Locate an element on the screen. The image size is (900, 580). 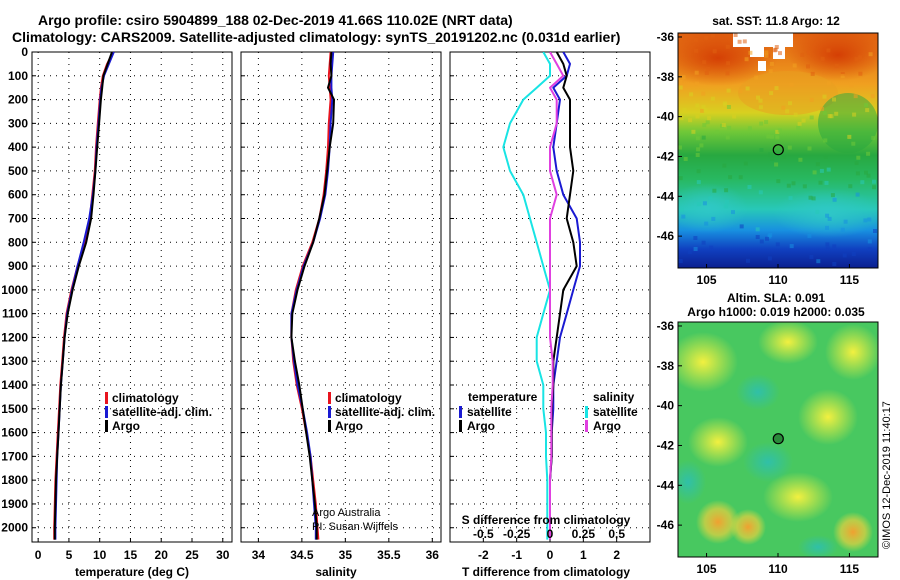
copyright-stamp: ©IMOS 12-Dec-2019 11:40:17 is located at coordinates (887, 475).